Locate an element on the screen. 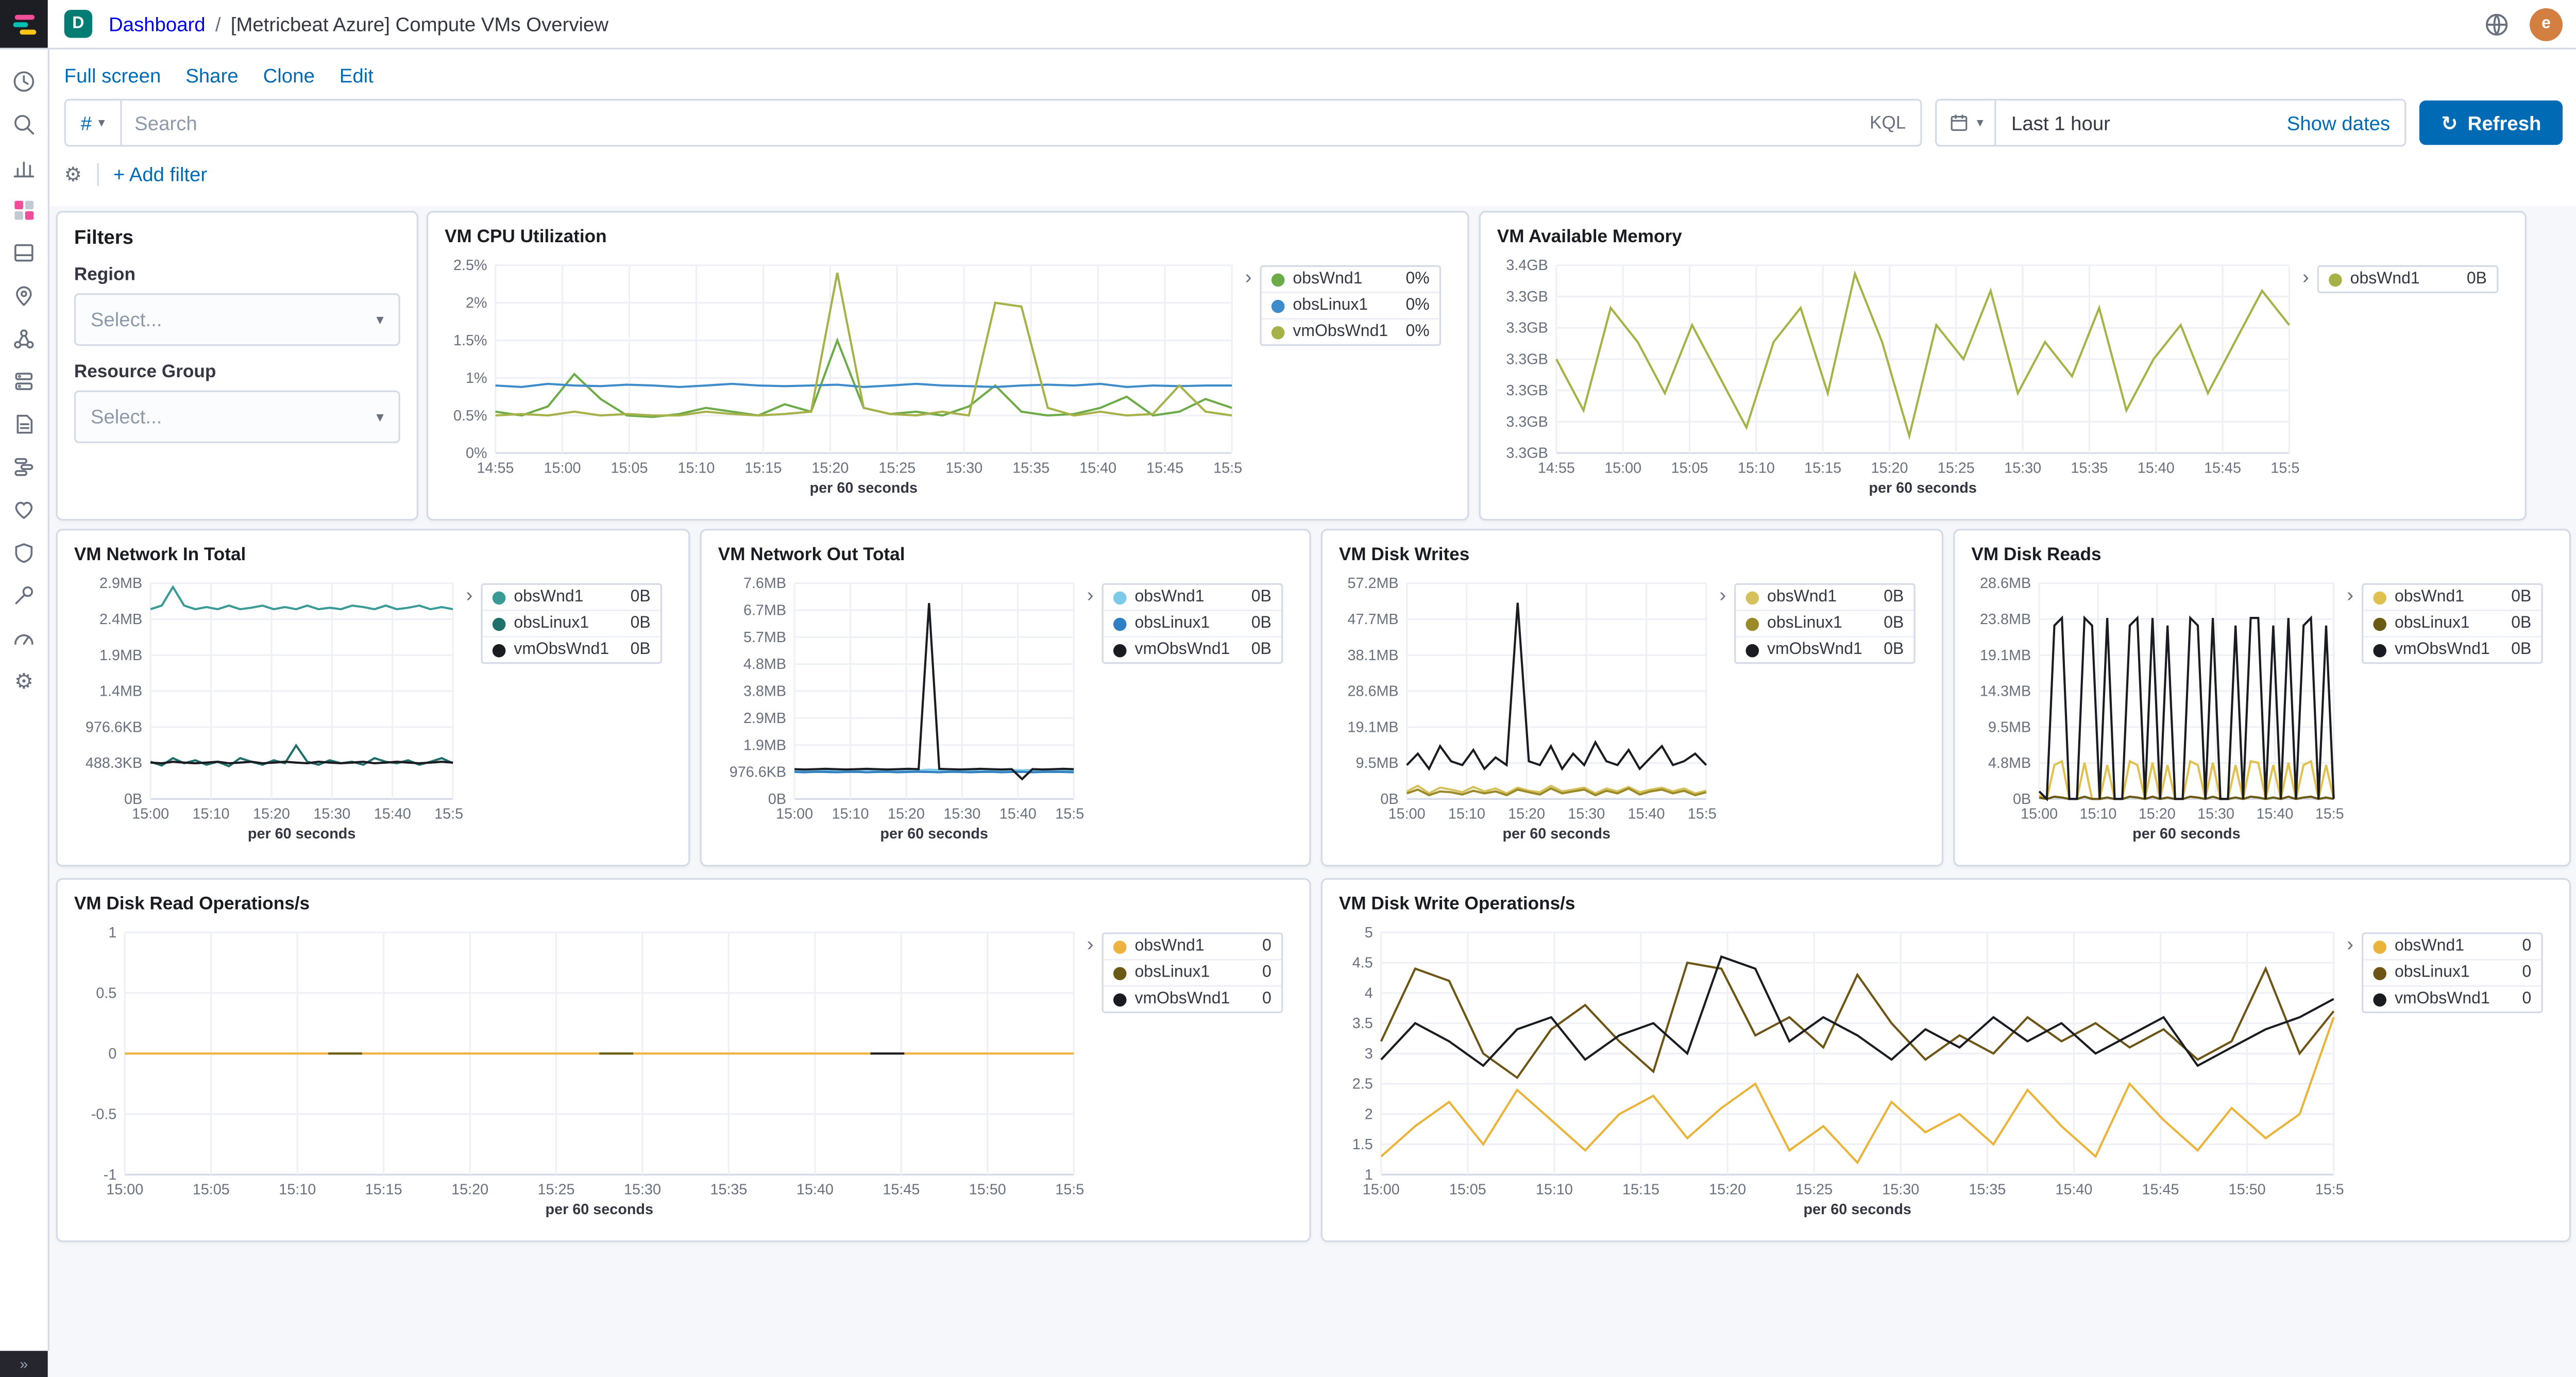 Image resolution: width=2576 pixels, height=1377 pixels. svg-text: 15:20 is located at coordinates (2157, 814).